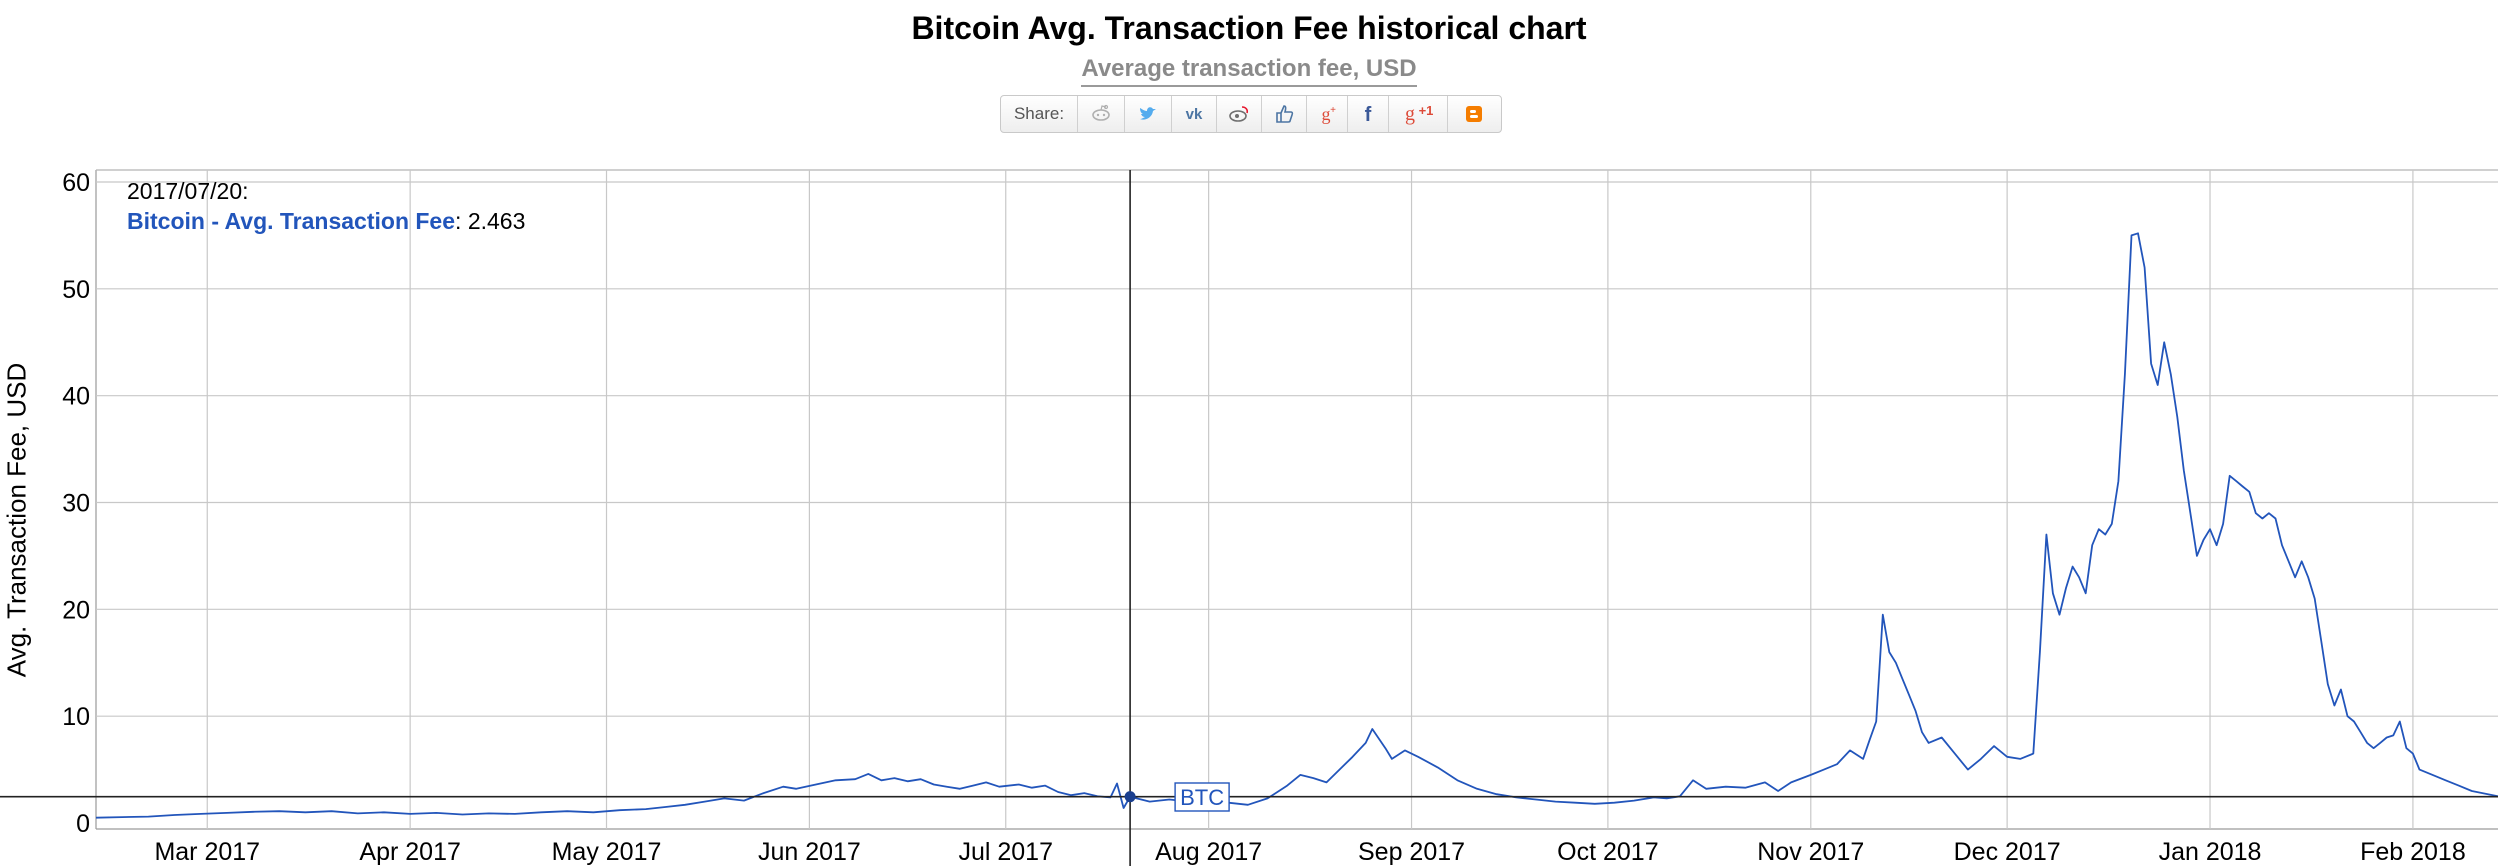 This screenshot has height=866, width=2498. I want to click on twitter-icon, so click(1148, 113).